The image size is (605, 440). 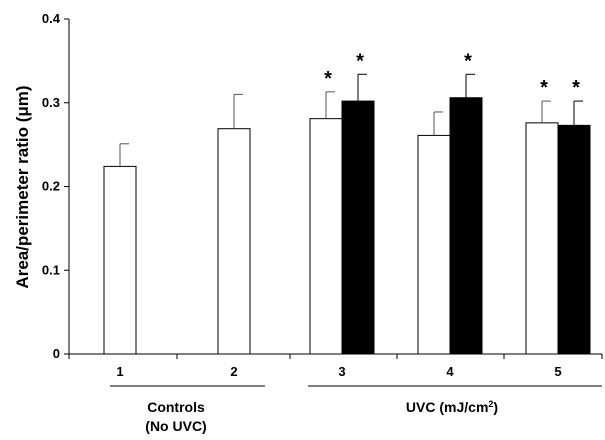 What do you see at coordinates (335, 366) in the screenshot?
I see `x-axis: 1 2 3 4 5` at bounding box center [335, 366].